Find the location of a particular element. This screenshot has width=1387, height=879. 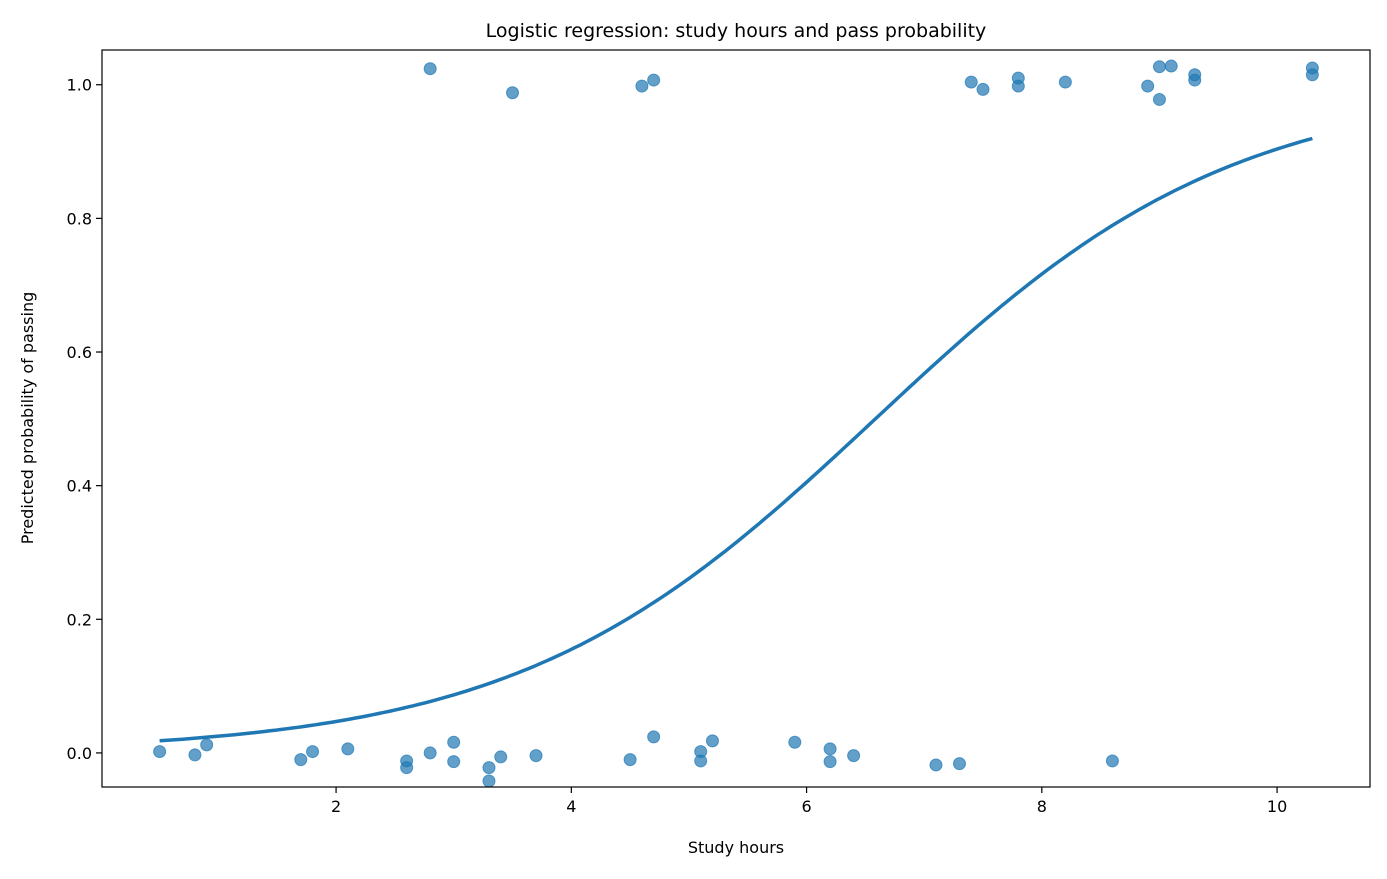

x-tick-label: 8 is located at coordinates (1042, 806).